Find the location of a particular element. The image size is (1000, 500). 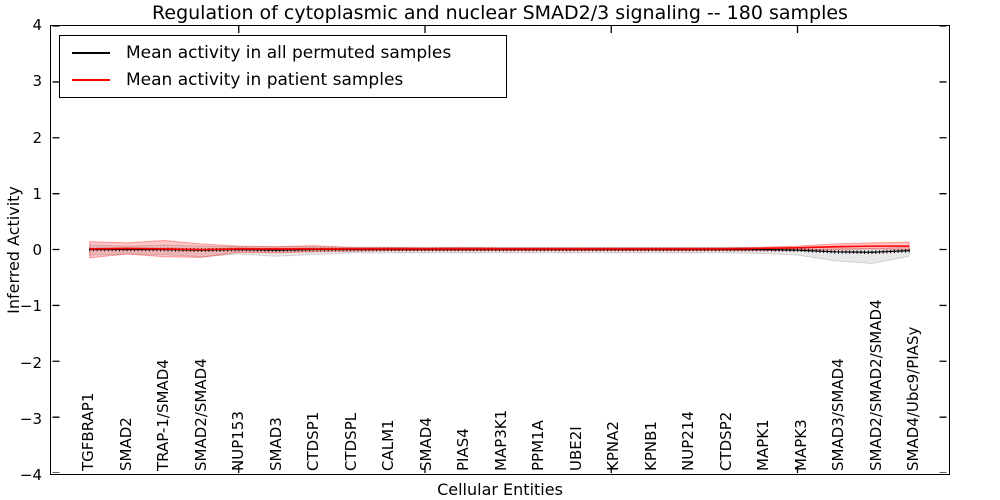

y-tick-label: 1 is located at coordinates (37, 193).